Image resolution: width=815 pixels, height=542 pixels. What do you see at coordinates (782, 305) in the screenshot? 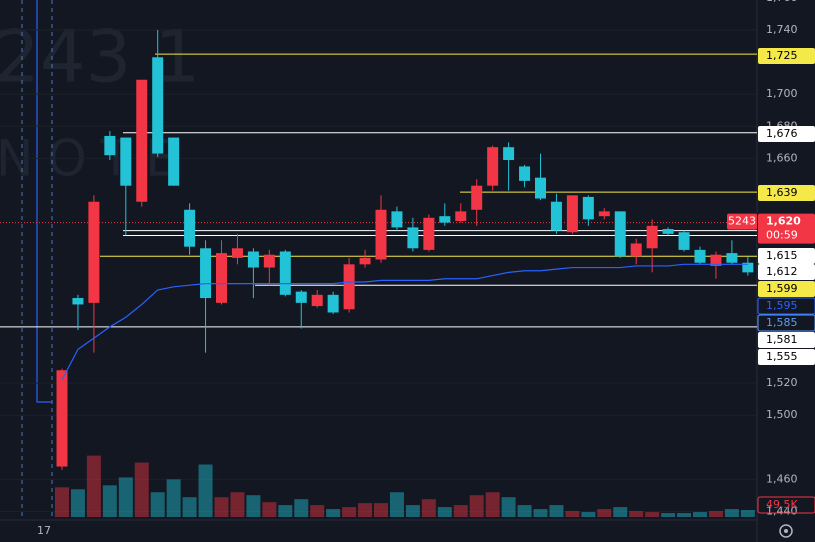
I see `price-label: 1,595` at bounding box center [782, 305].